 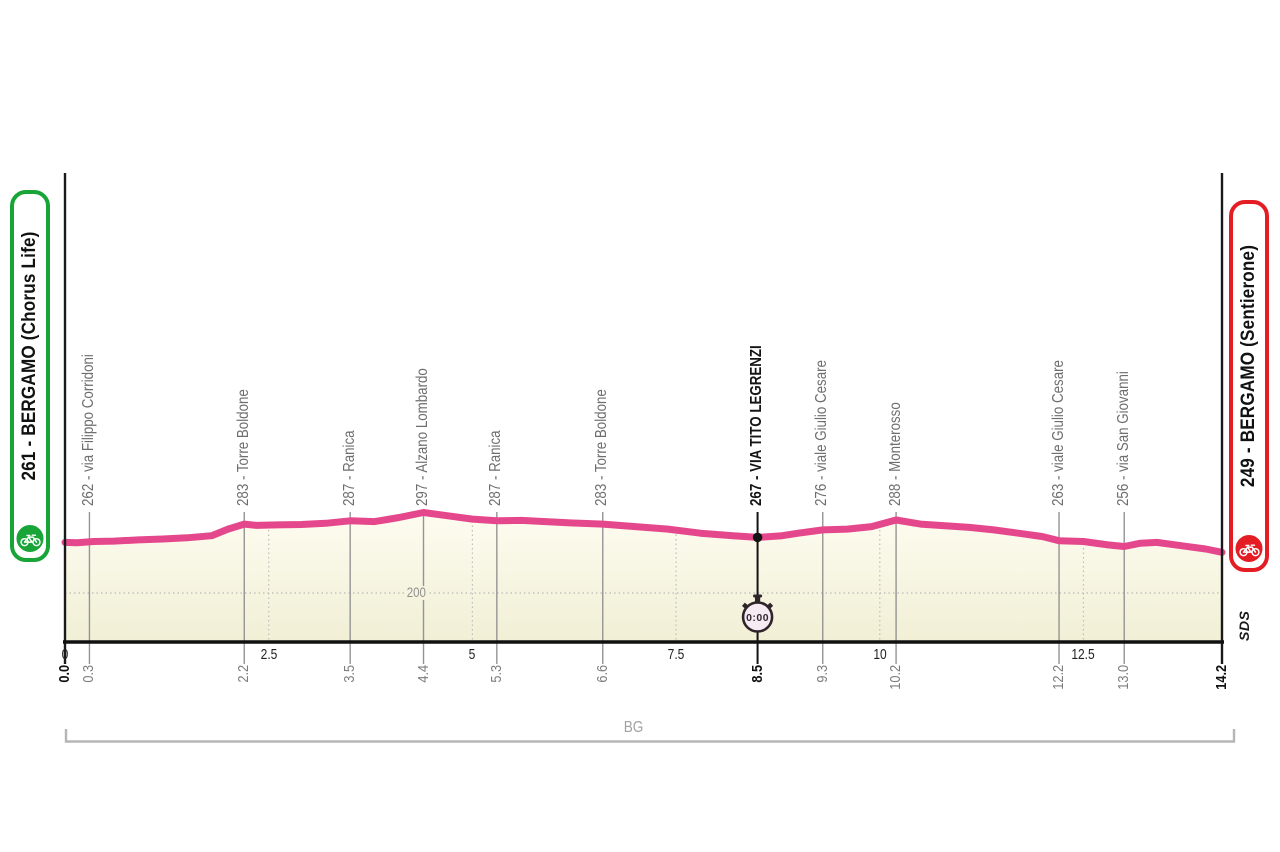 What do you see at coordinates (643, 577) in the screenshot?
I see `elevation-area-fill` at bounding box center [643, 577].